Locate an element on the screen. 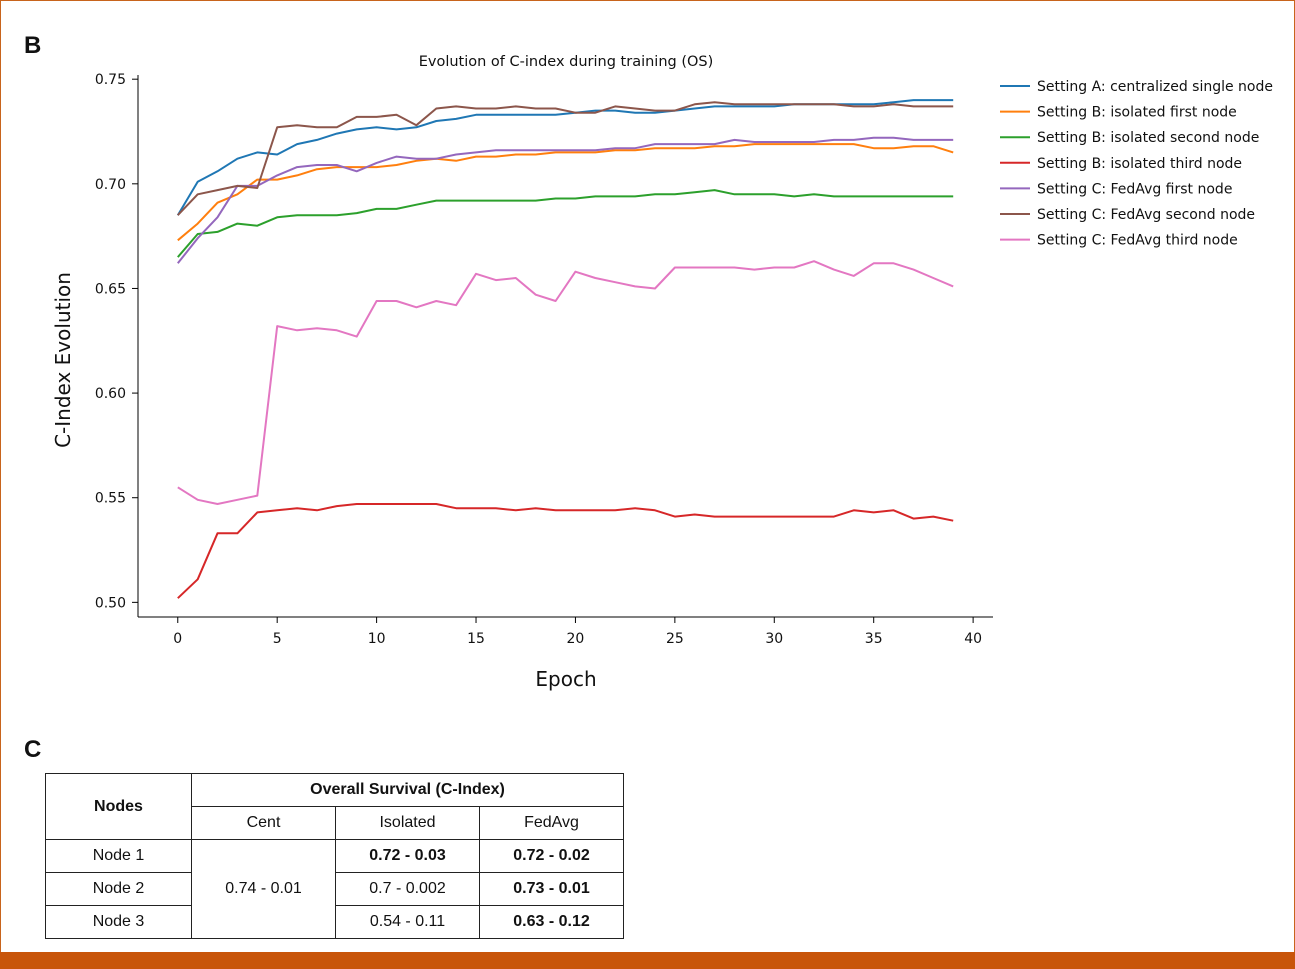 The image size is (1295, 969). x-tick-label: 35 is located at coordinates (874, 639).